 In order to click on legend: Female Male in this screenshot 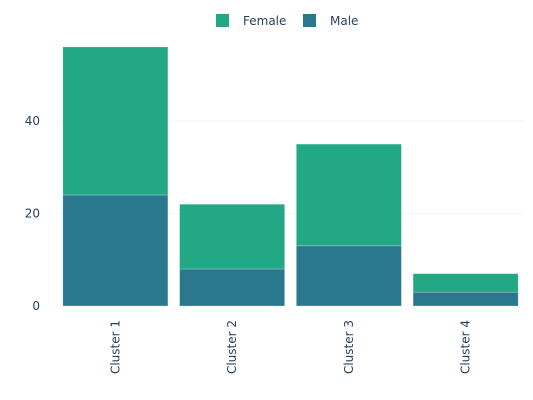, I will do `click(287, 21)`.